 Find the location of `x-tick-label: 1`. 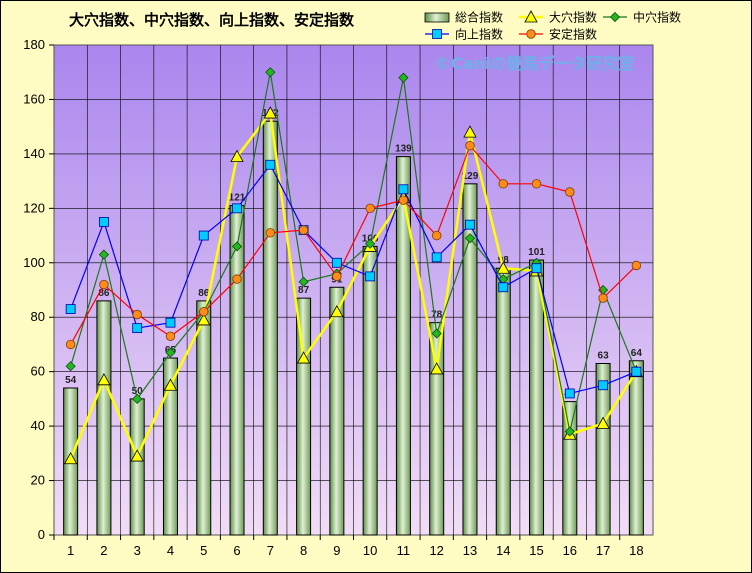

x-tick-label: 1 is located at coordinates (70, 550).